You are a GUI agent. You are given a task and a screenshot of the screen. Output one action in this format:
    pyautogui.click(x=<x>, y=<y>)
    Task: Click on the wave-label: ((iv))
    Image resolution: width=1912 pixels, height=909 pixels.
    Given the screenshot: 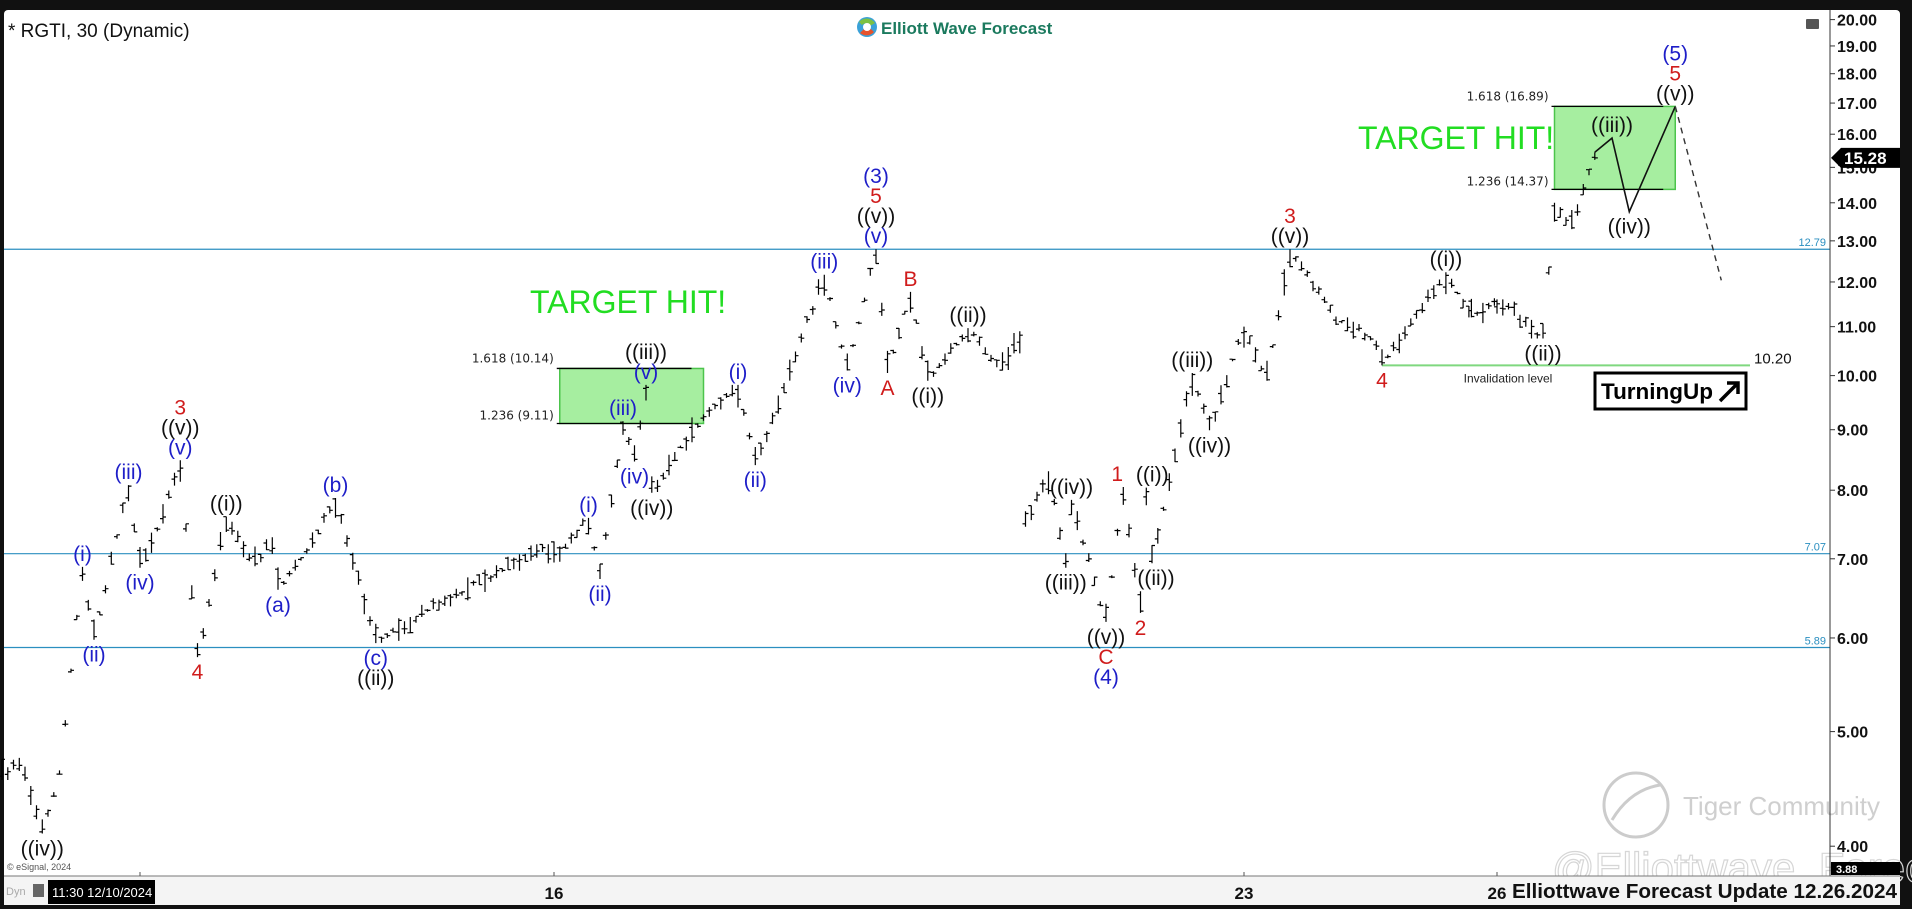 What is the action you would take?
    pyautogui.click(x=42, y=849)
    